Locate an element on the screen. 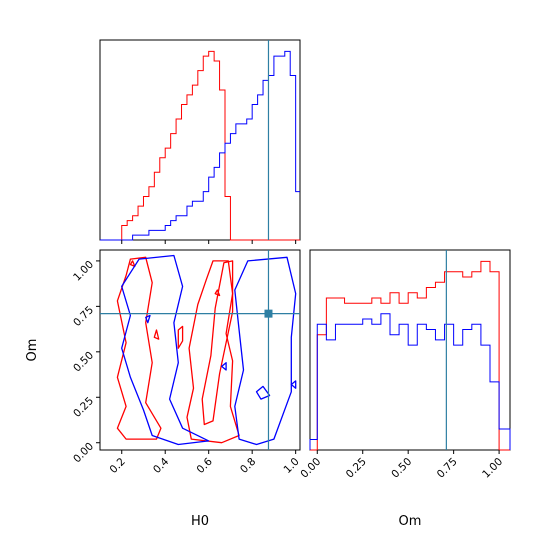 The width and height of the screenshot is (550, 550). contour-y-ticks: 0.00 0.25 0.50 0.75 1.00 is located at coordinates (85, 362).